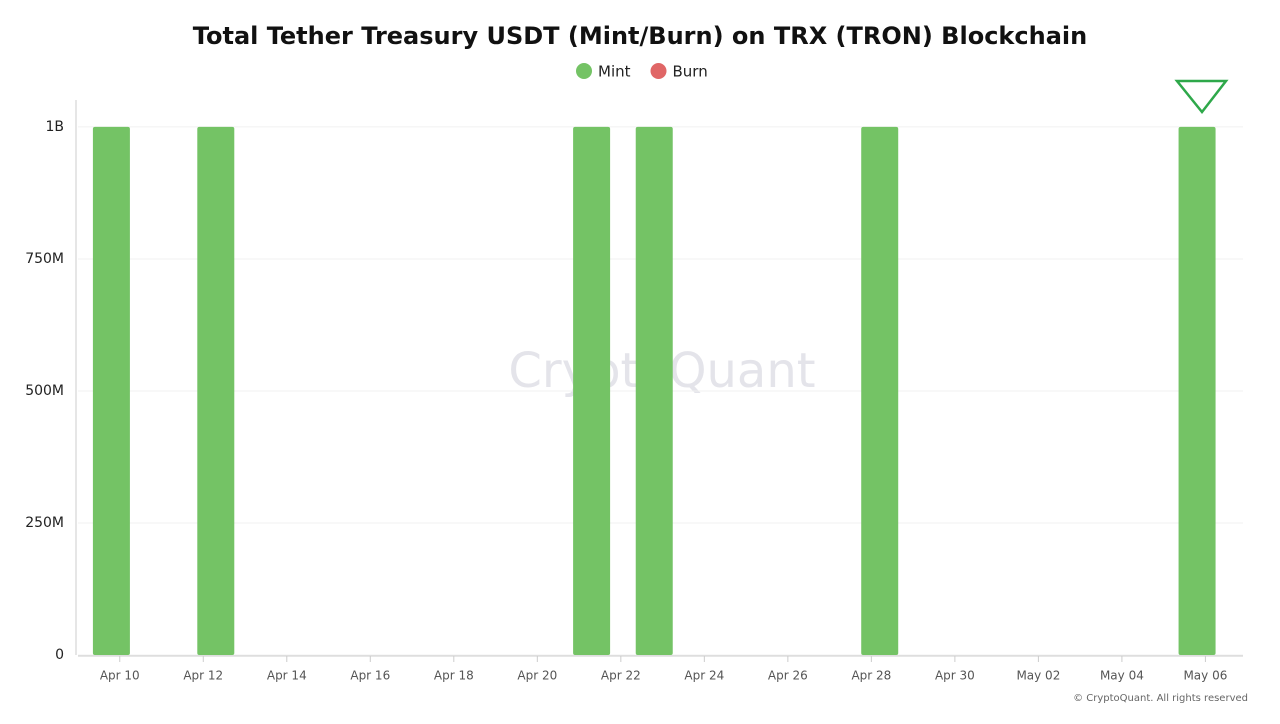  What do you see at coordinates (44, 523) in the screenshot?
I see `y-tick-label: 250M` at bounding box center [44, 523].